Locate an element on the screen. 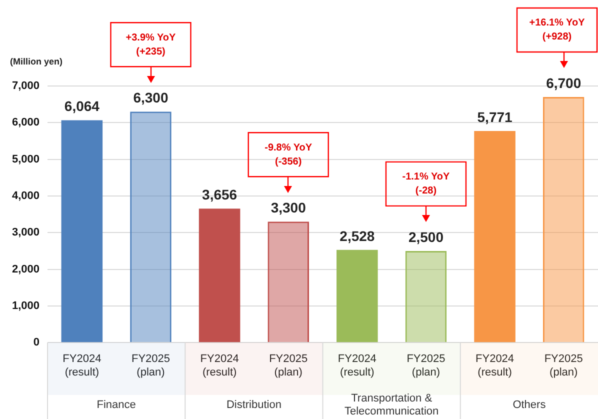 This screenshot has height=419, width=598. y-tick-label: 4,000 is located at coordinates (26, 196).